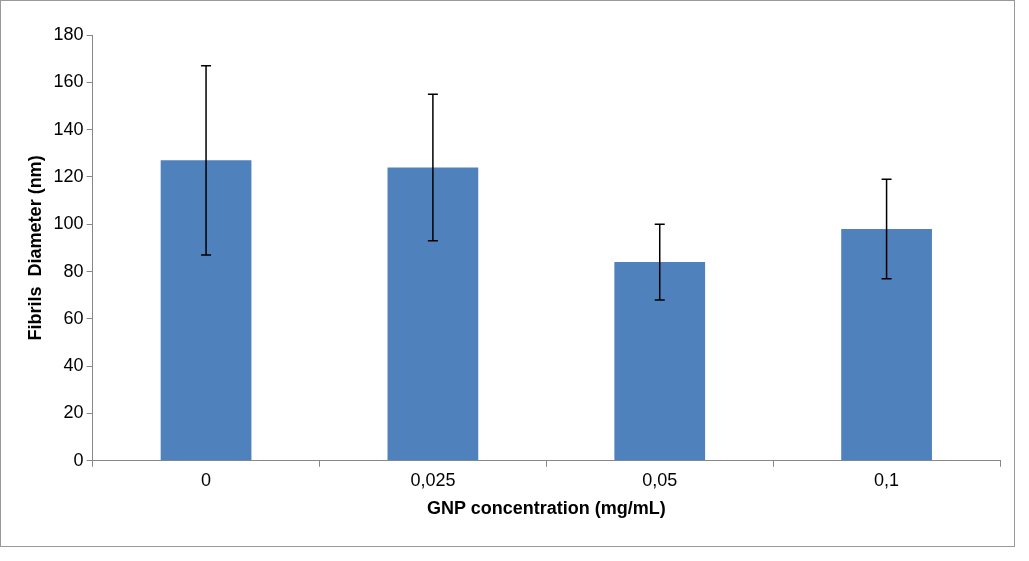  Describe the element at coordinates (78, 459) in the screenshot. I see `y-tick-label: 0` at that location.